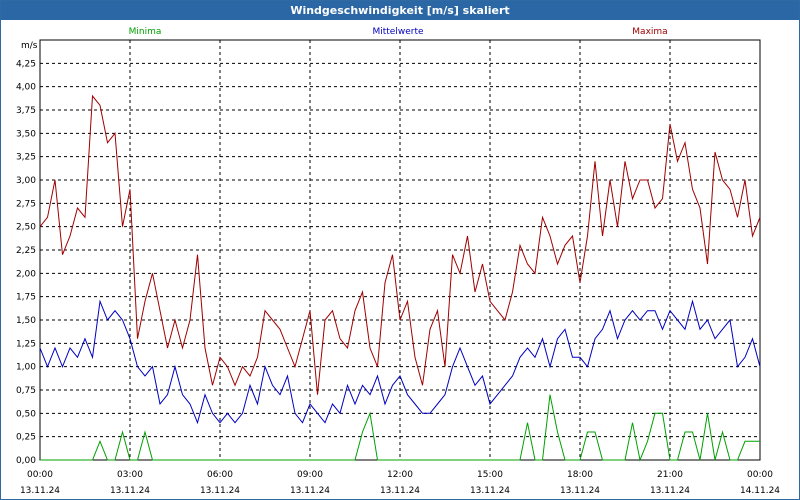  I want to click on y-tick-label: 3,75, so click(26, 111).